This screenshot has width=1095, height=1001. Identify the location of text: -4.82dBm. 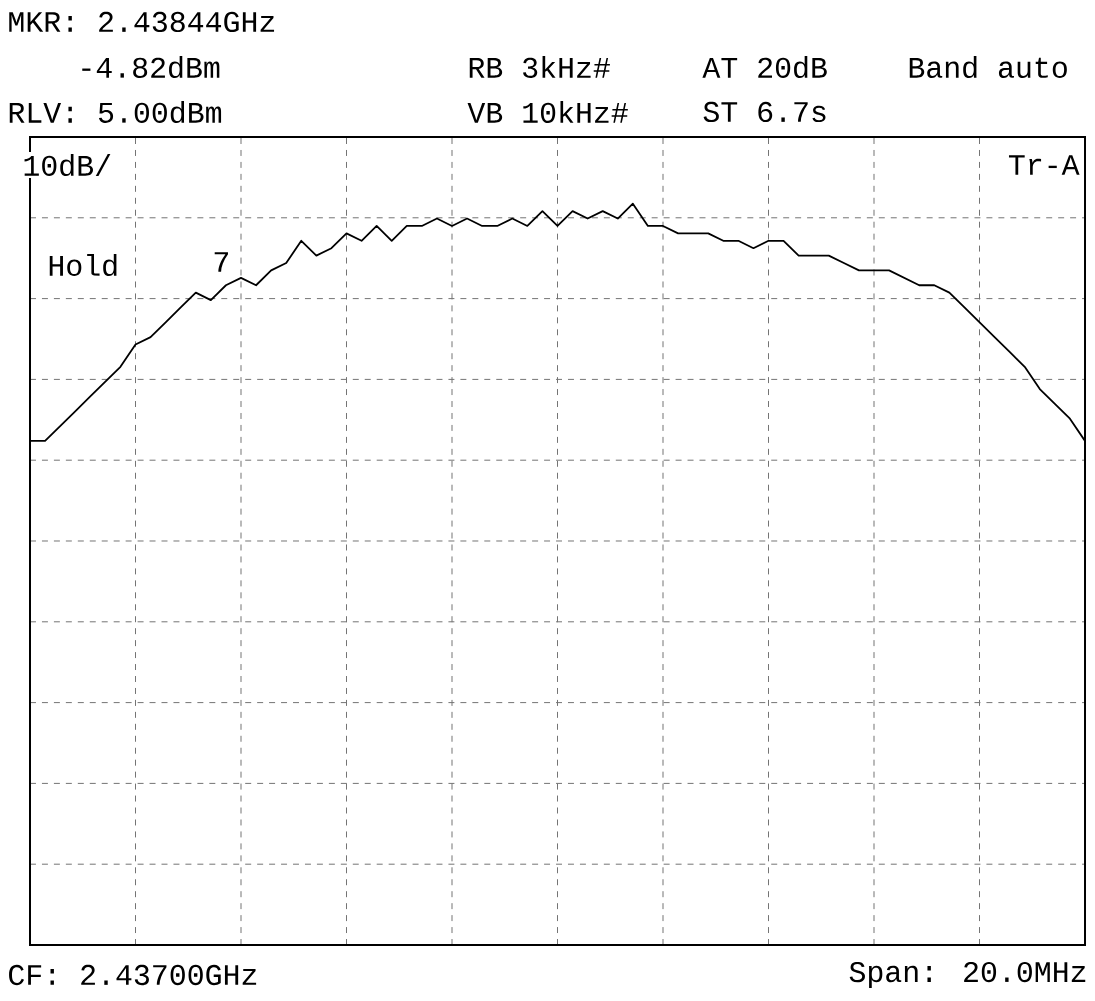
(151, 66).